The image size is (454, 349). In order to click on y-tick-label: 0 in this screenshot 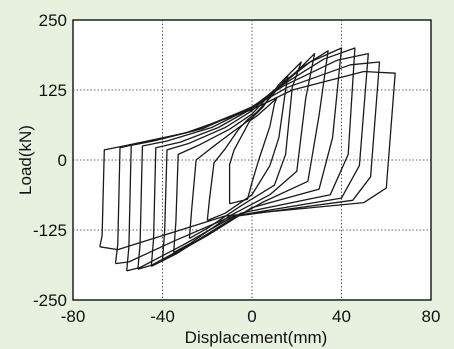, I will do `click(62, 160)`.